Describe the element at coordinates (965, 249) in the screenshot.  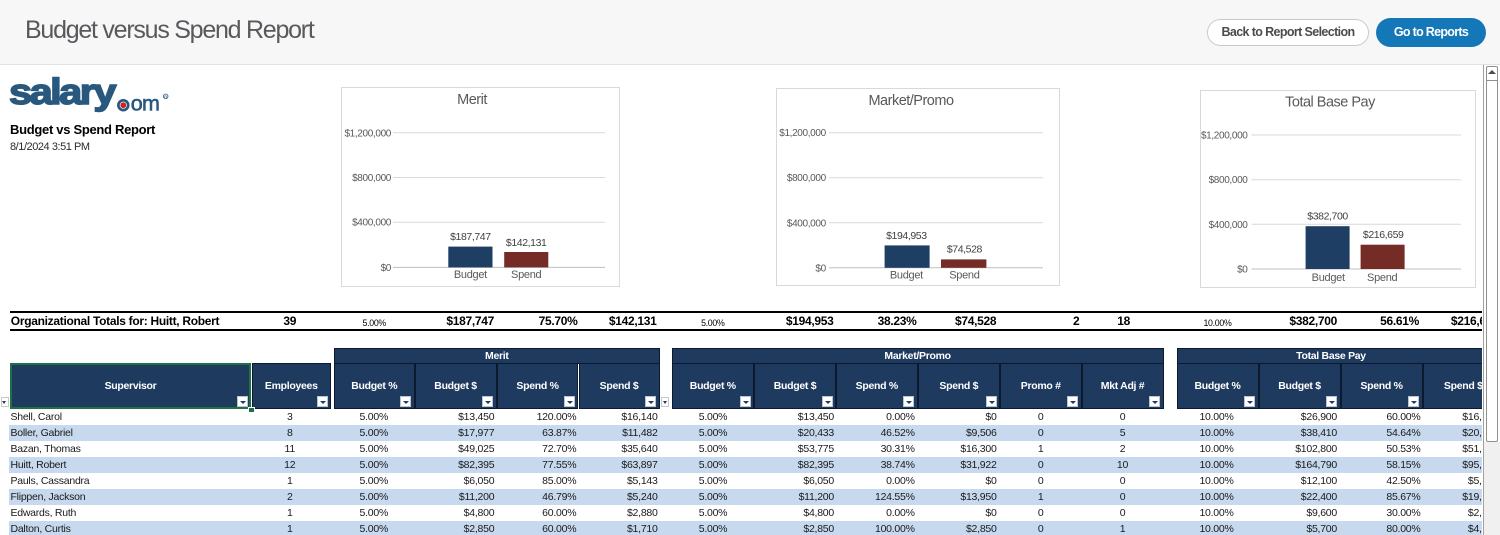
I see `svg-text: $74,528` at that location.